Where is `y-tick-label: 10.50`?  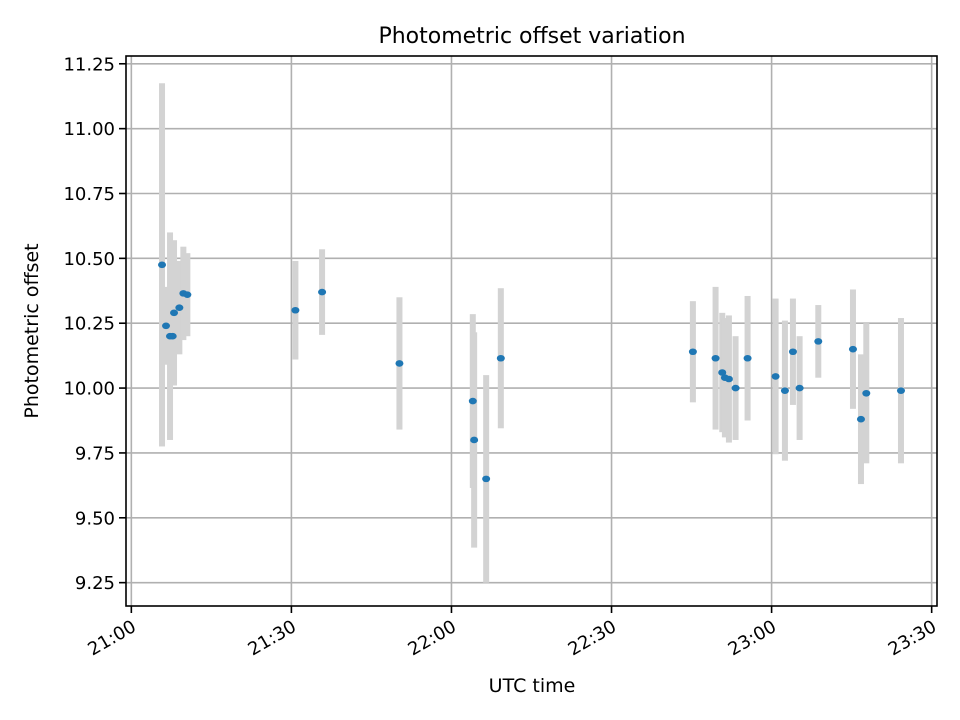 y-tick-label: 10.50 is located at coordinates (89, 259).